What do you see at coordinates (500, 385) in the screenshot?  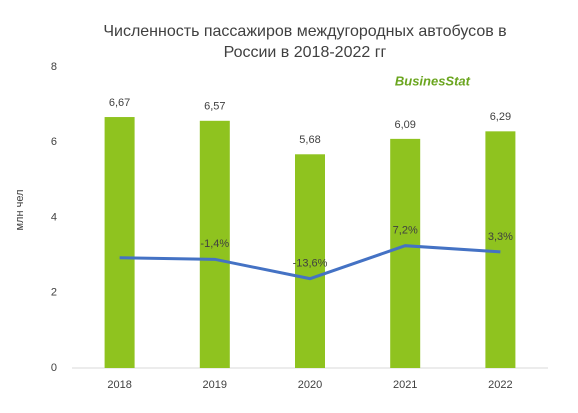 I see `x-tick-label: 2022` at bounding box center [500, 385].